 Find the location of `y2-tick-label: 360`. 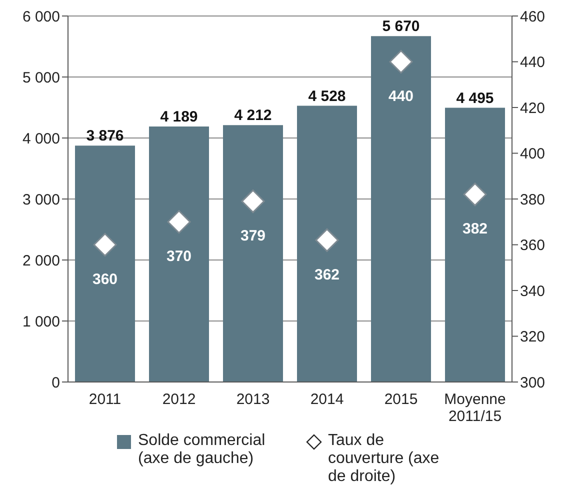

y2-tick-label: 360 is located at coordinates (533, 245).